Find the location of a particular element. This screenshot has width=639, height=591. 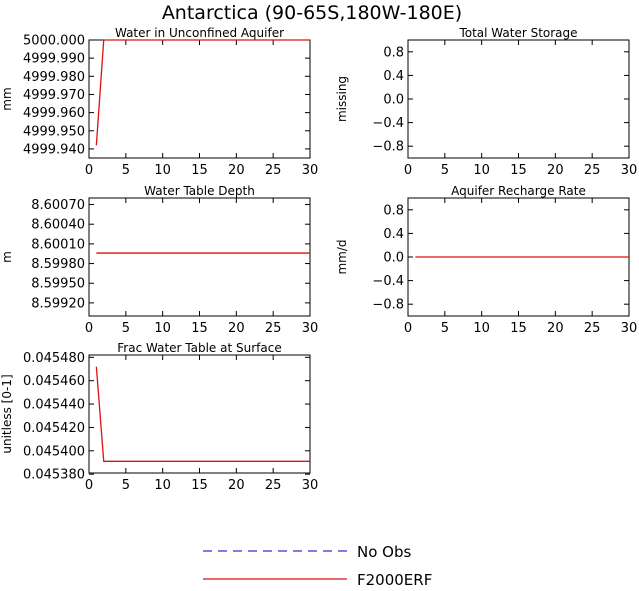

y-tick-label: 8.59950 is located at coordinates (58, 284).